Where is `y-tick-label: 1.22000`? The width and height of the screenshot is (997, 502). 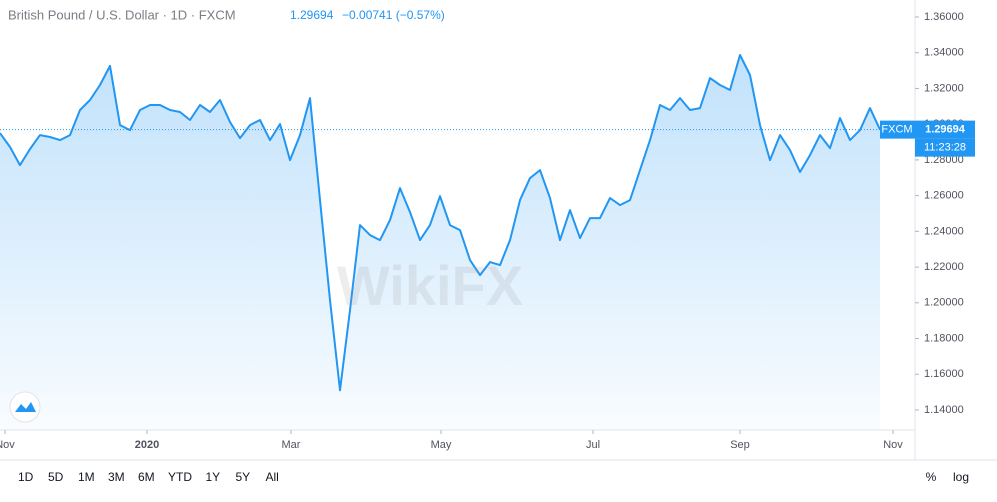 y-tick-label: 1.22000 is located at coordinates (944, 267).